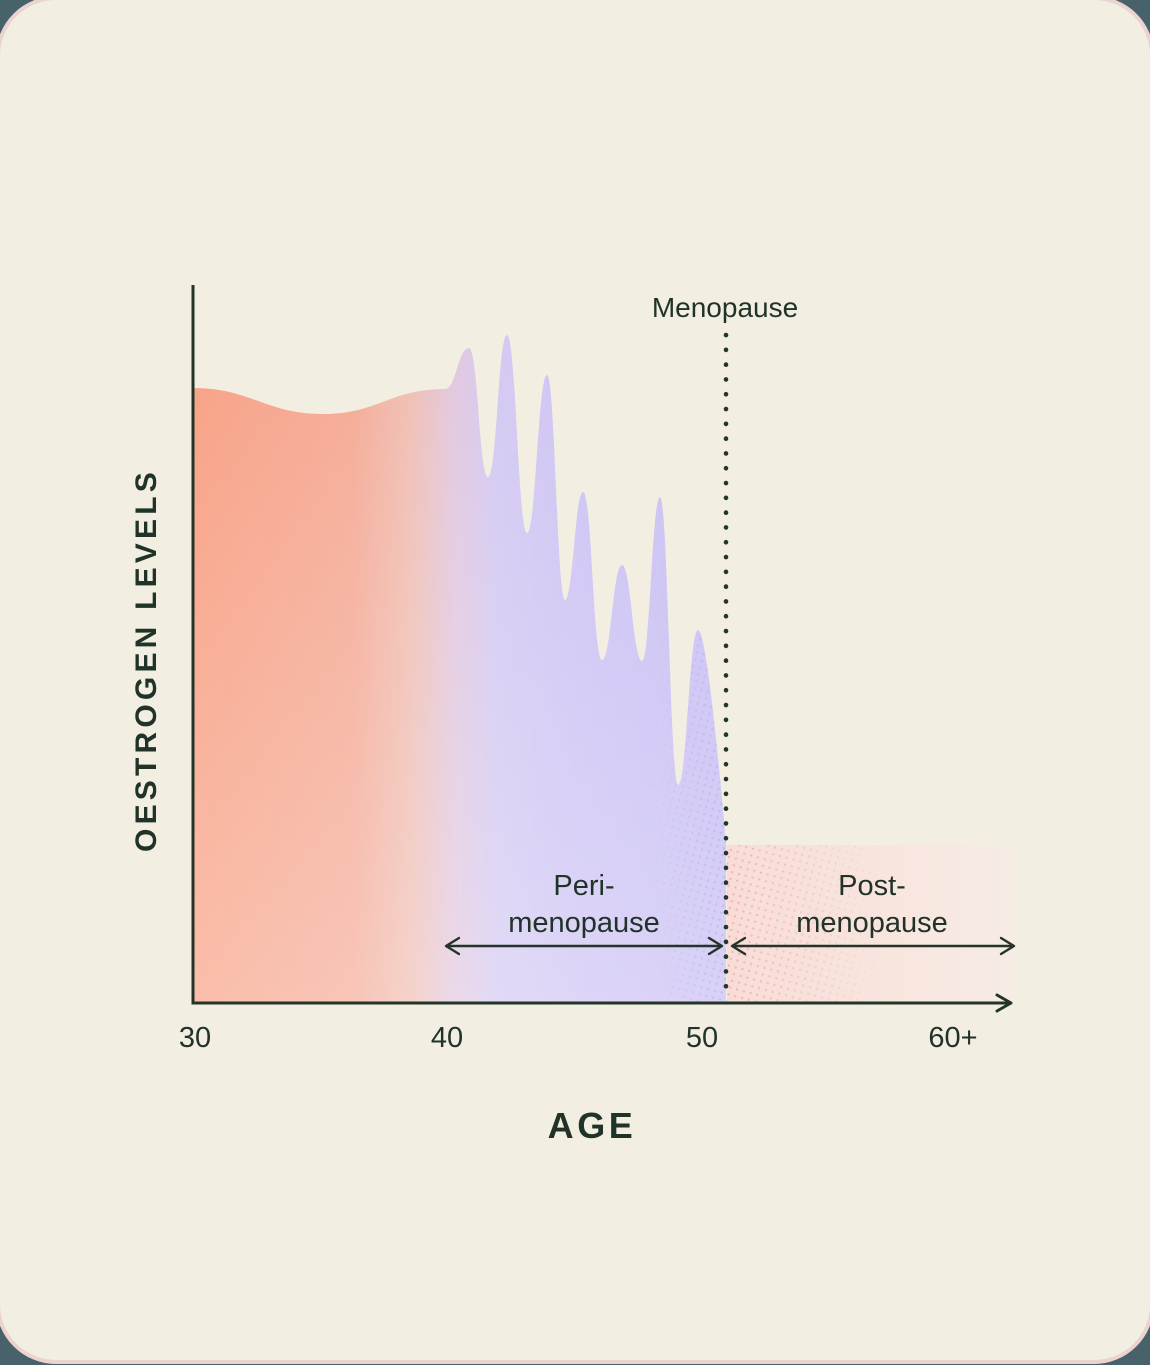 This screenshot has height=1365, width=1150. I want to click on x-axis-arrowhead, so click(1004, 1003).